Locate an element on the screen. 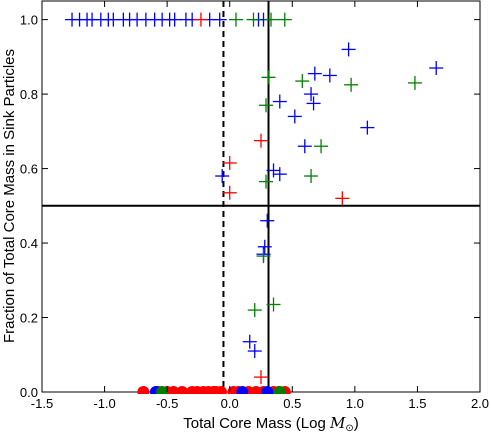  x-axis-label: Total Core Mass (Log M⊙) is located at coordinates (270, 424).